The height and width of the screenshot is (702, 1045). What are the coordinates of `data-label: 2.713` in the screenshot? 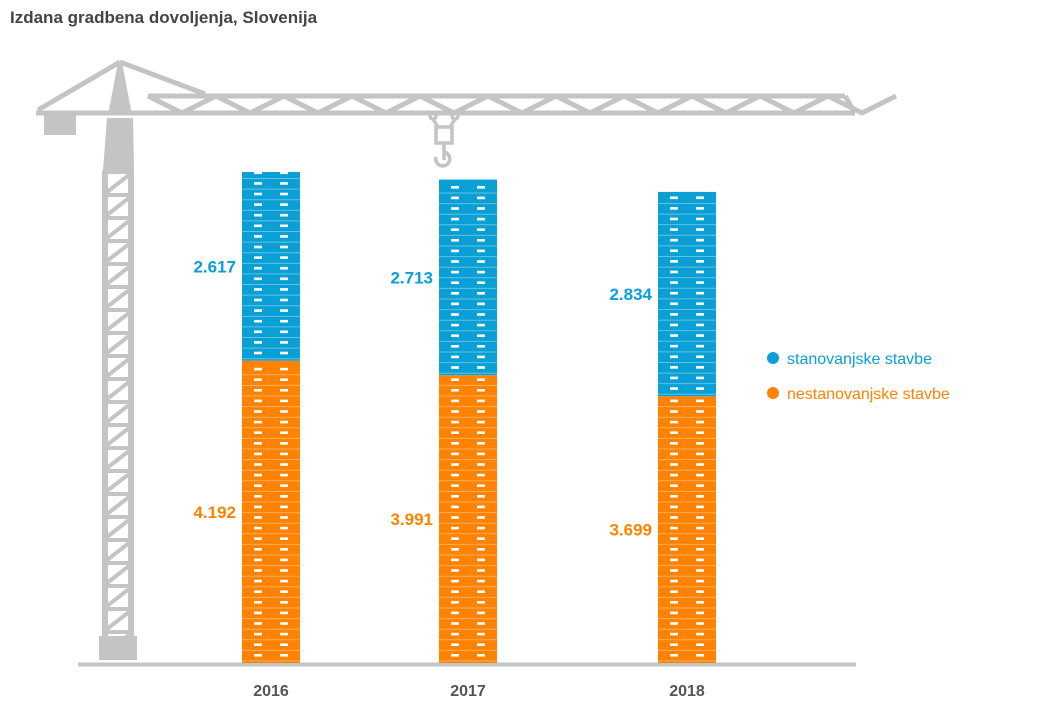 It's located at (411, 277).